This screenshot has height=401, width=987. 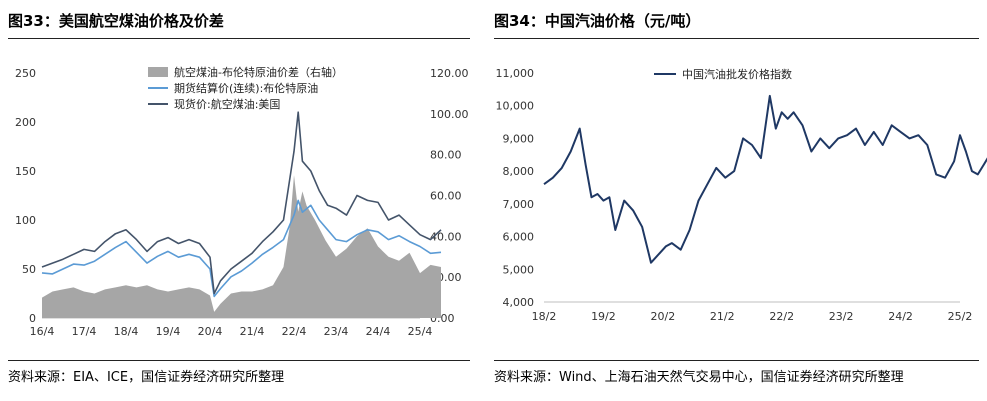 I want to click on right-y-tick-label: 9,000, so click(x=519, y=138).